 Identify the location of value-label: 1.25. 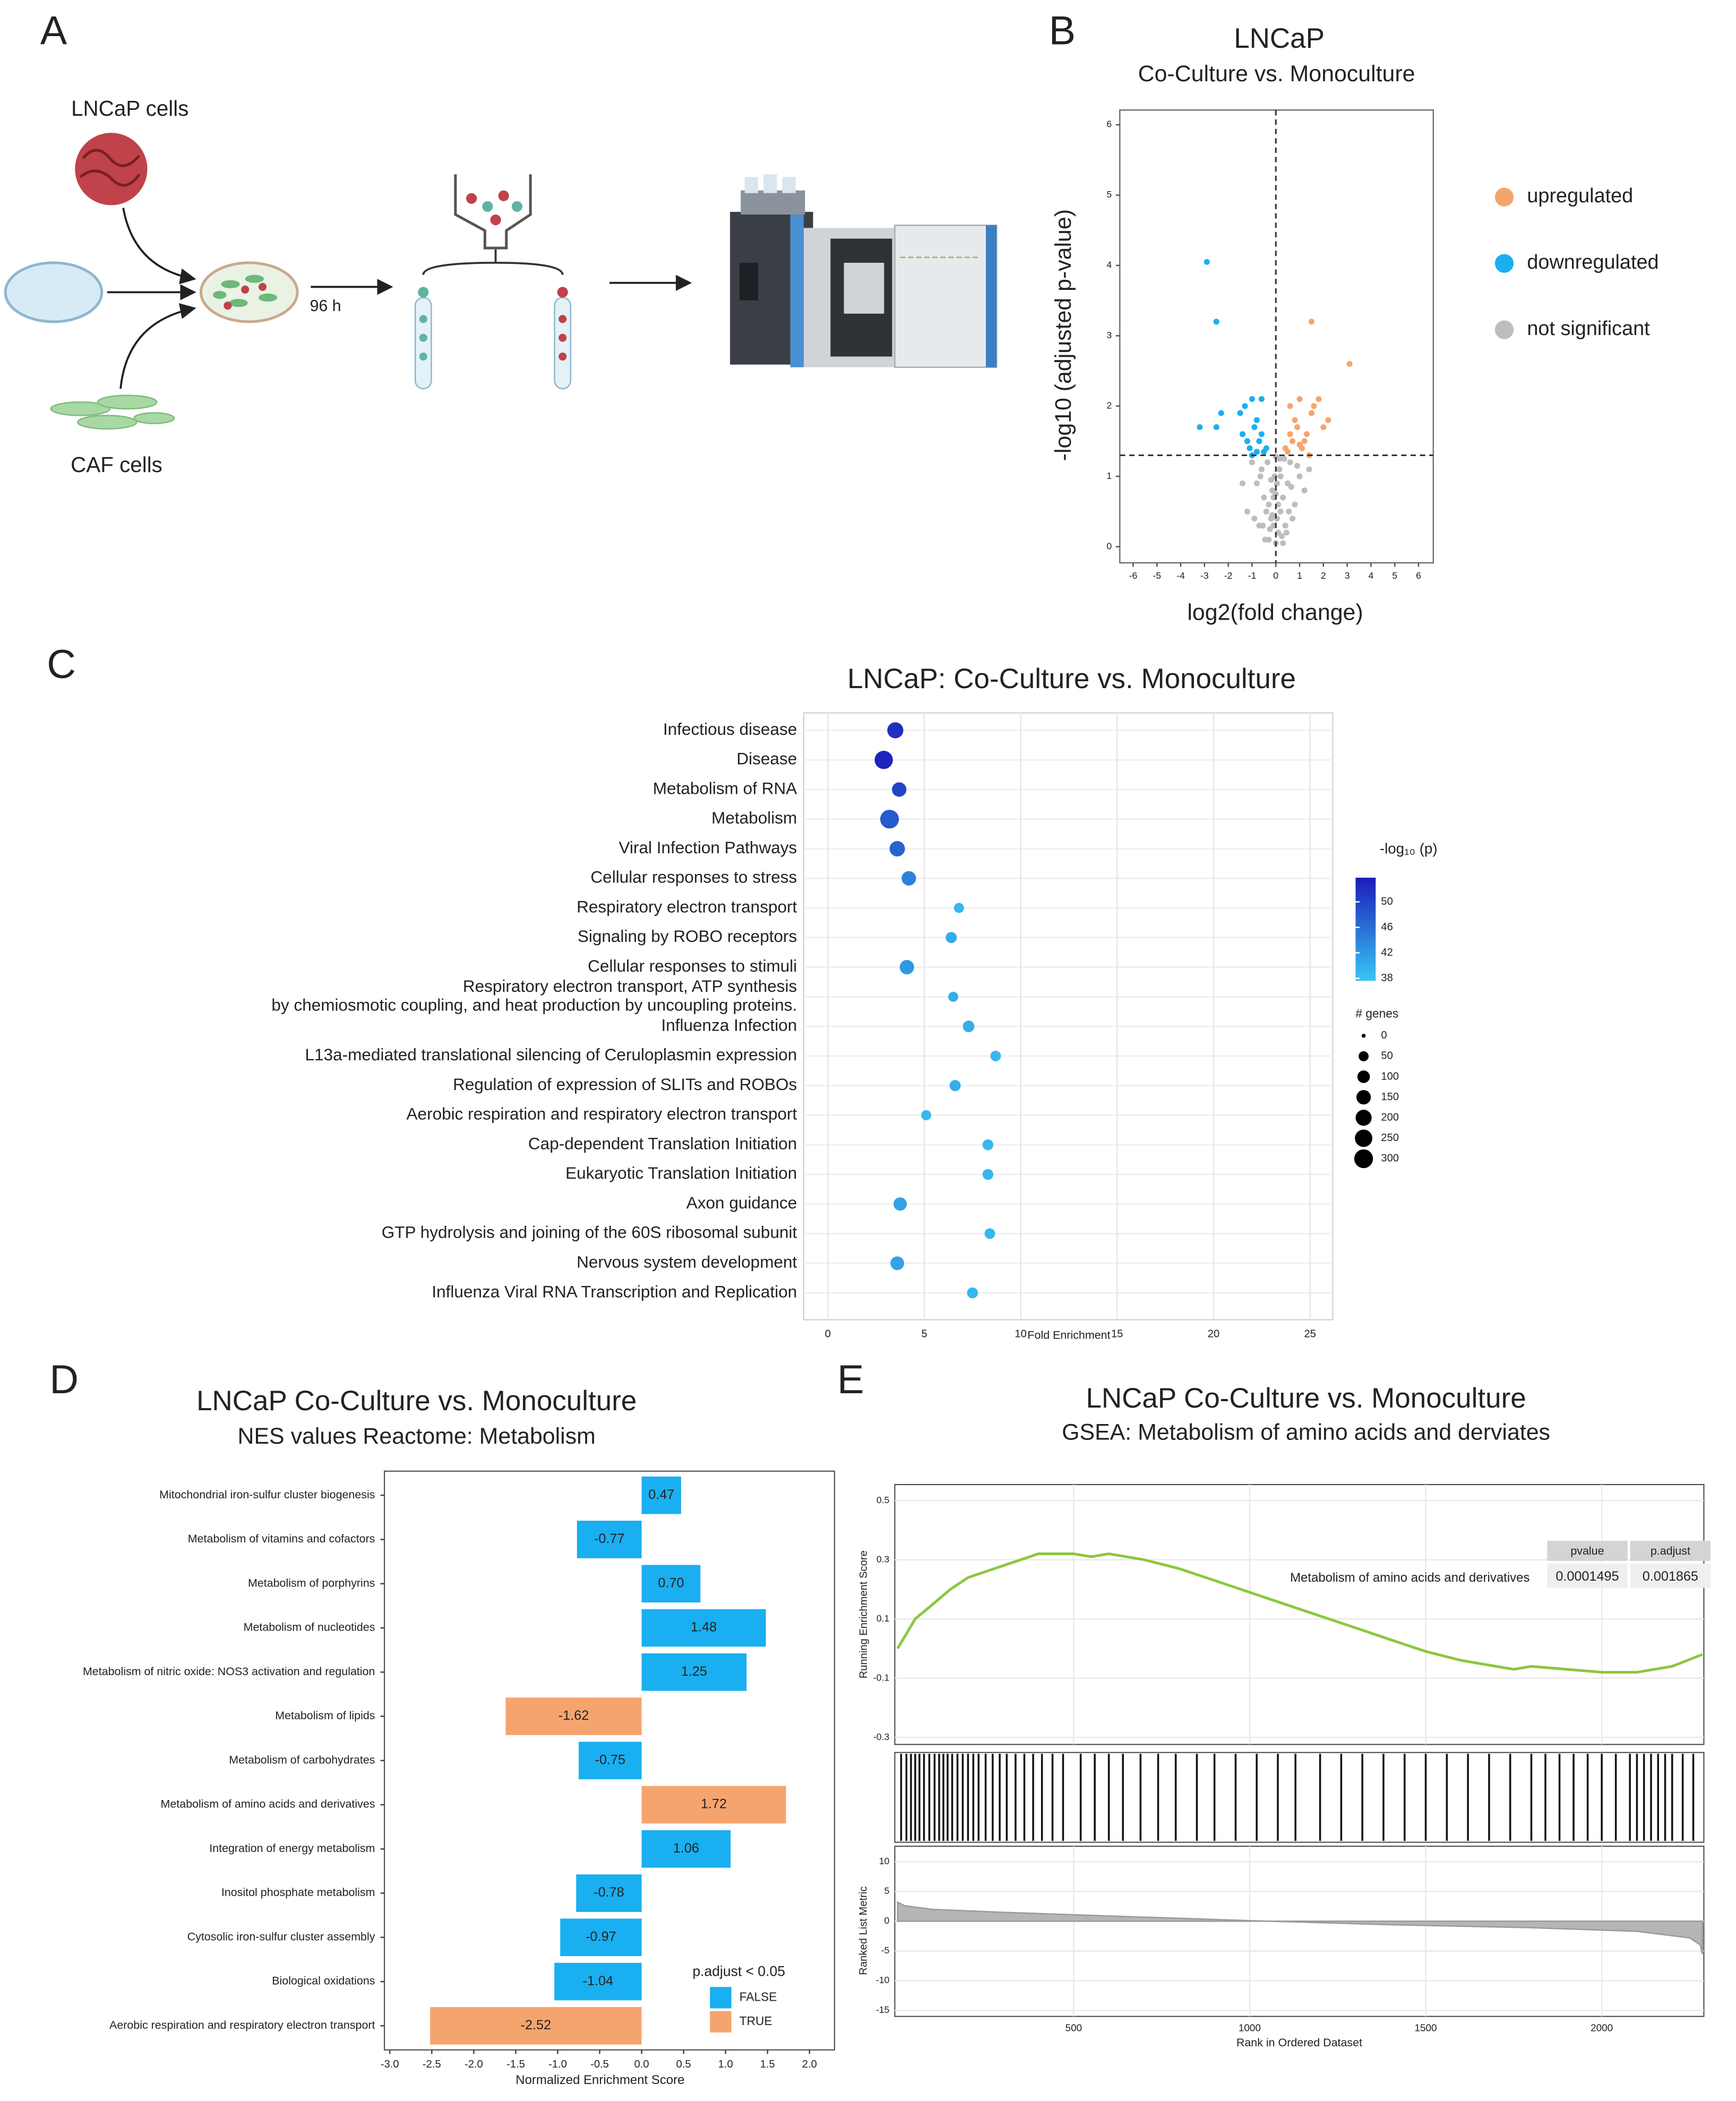
(694, 1672).